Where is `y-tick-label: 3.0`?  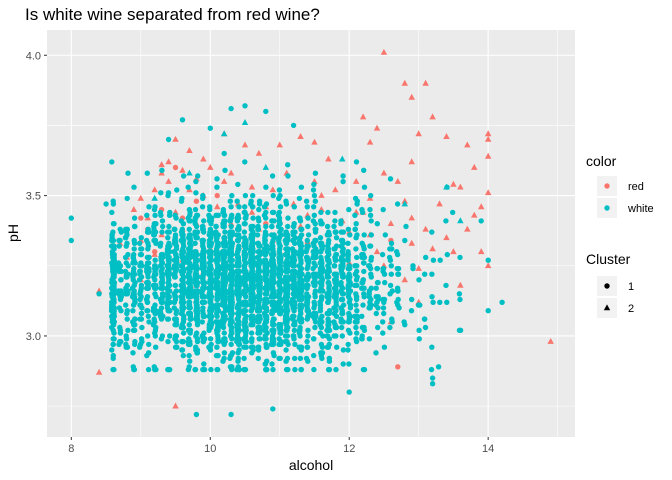
y-tick-label: 3.0 is located at coordinates (33, 337).